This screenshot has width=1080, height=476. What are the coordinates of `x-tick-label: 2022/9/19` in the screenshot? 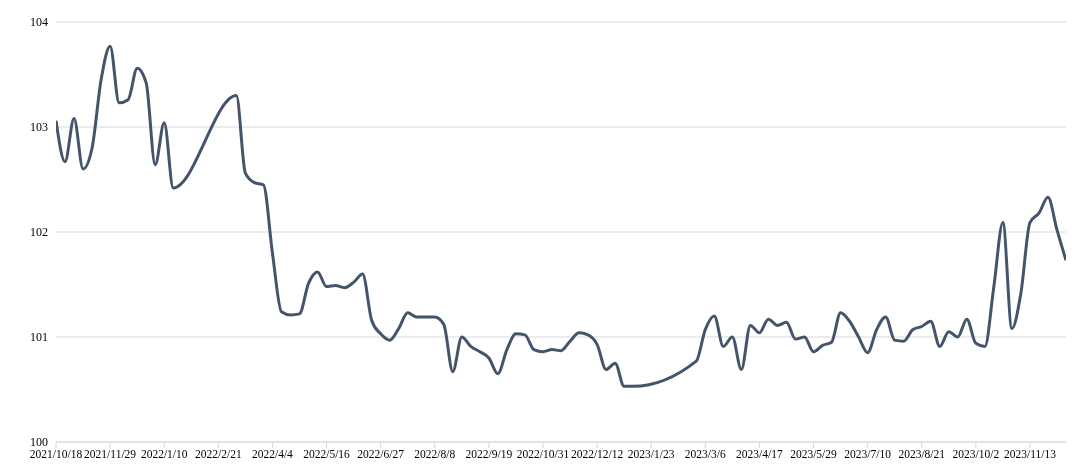 It's located at (489, 454).